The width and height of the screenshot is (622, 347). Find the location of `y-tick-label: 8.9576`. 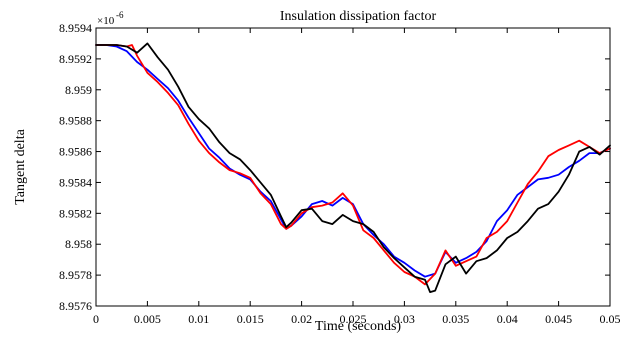

y-tick-label: 8.9576 is located at coordinates (75, 306).